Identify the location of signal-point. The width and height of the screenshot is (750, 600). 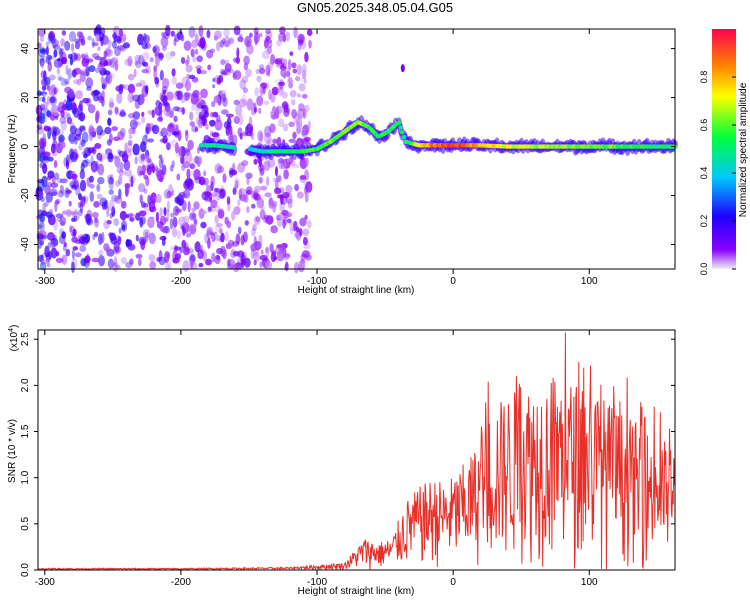
(399, 123).